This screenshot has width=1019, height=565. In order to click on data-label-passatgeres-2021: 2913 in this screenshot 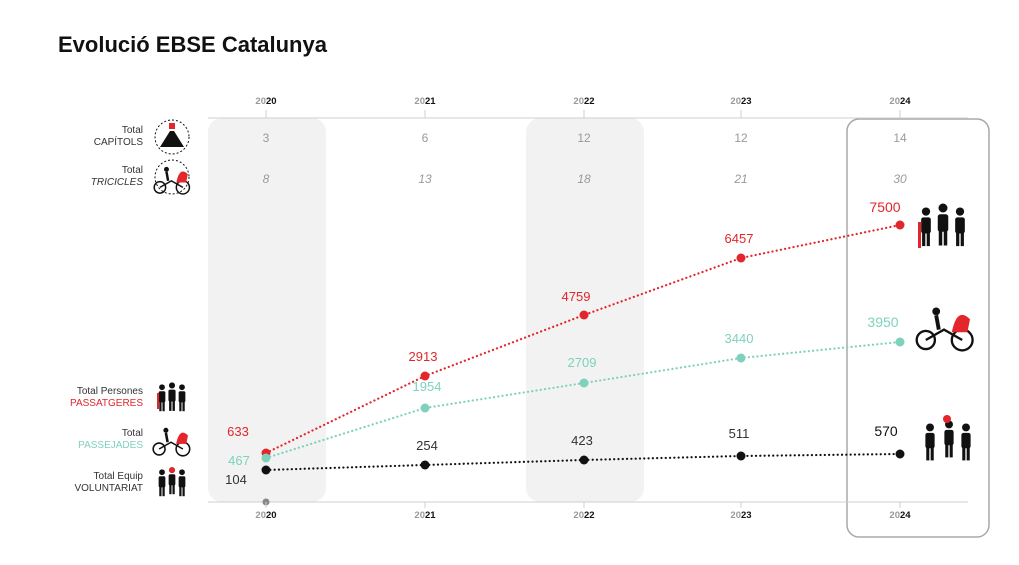, I will do `click(423, 356)`.